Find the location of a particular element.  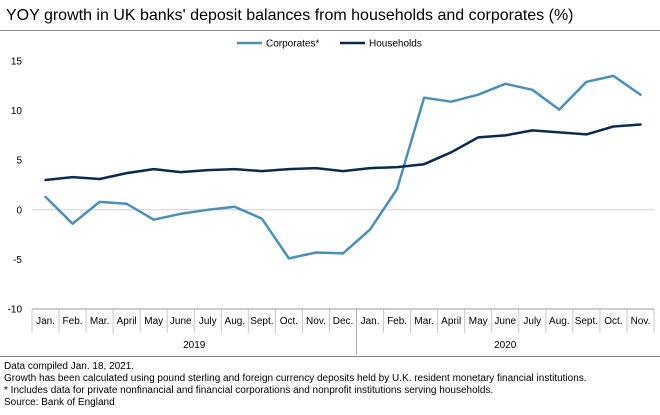

y-tick-label: -10 is located at coordinates (15, 310).